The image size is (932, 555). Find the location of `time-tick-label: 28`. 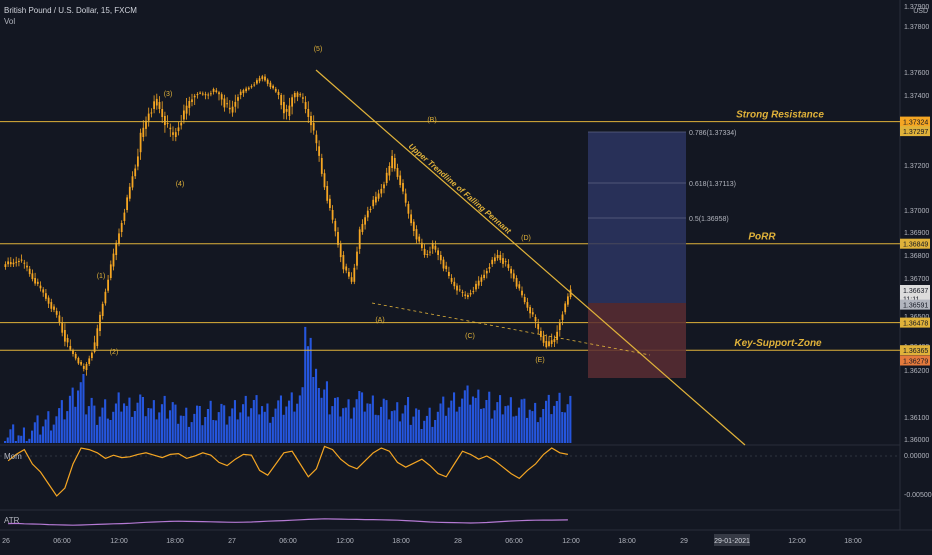

time-tick-label: 28 is located at coordinates (458, 541).